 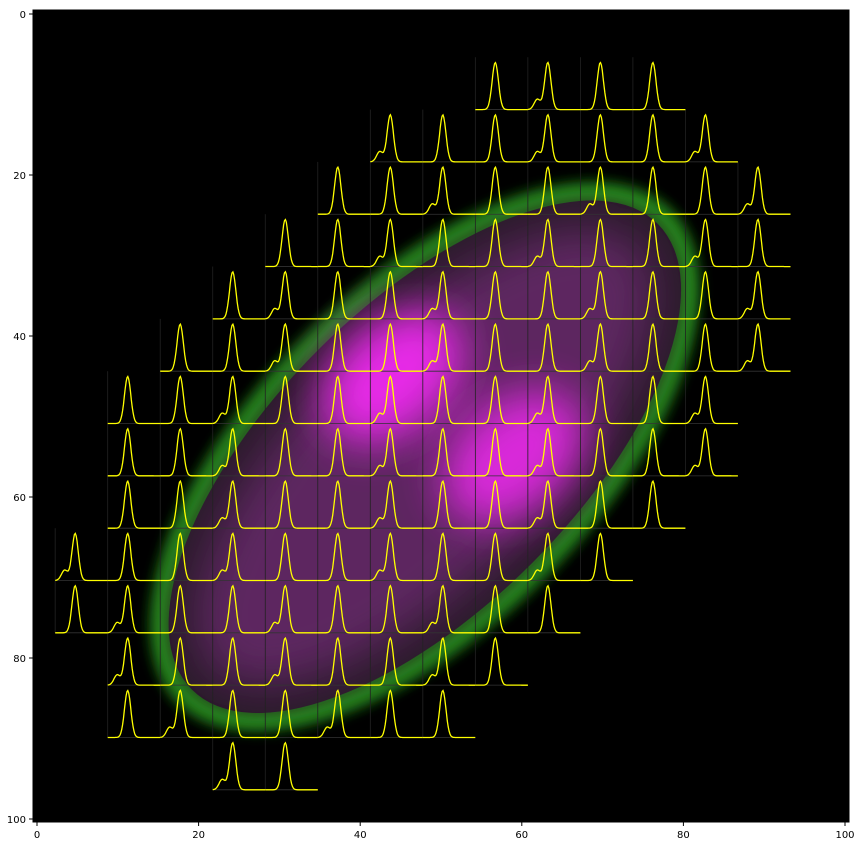 What do you see at coordinates (764, 243) in the screenshot?
I see `spectrum-r3-c9` at bounding box center [764, 243].